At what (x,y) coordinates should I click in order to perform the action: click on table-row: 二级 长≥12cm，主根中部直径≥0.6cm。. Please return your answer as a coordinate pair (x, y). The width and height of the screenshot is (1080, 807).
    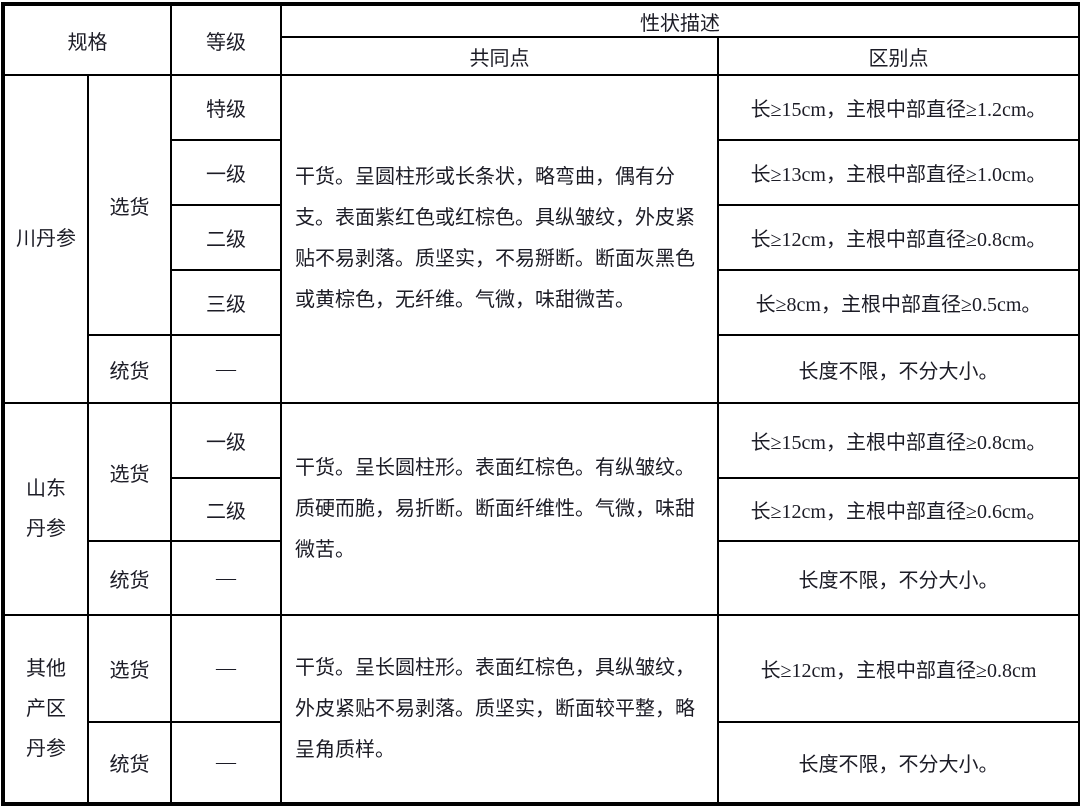
    Looking at the image, I should click on (541, 509).